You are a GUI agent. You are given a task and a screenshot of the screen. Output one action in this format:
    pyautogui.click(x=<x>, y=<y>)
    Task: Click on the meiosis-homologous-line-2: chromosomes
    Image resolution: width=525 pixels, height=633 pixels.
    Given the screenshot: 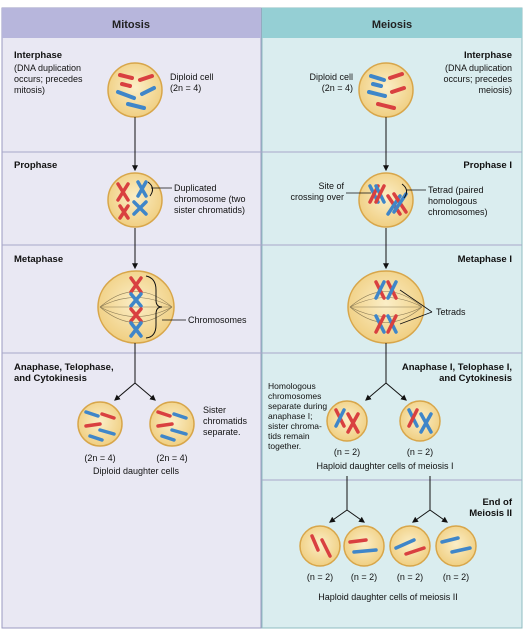 What is the action you would take?
    pyautogui.click(x=294, y=396)
    